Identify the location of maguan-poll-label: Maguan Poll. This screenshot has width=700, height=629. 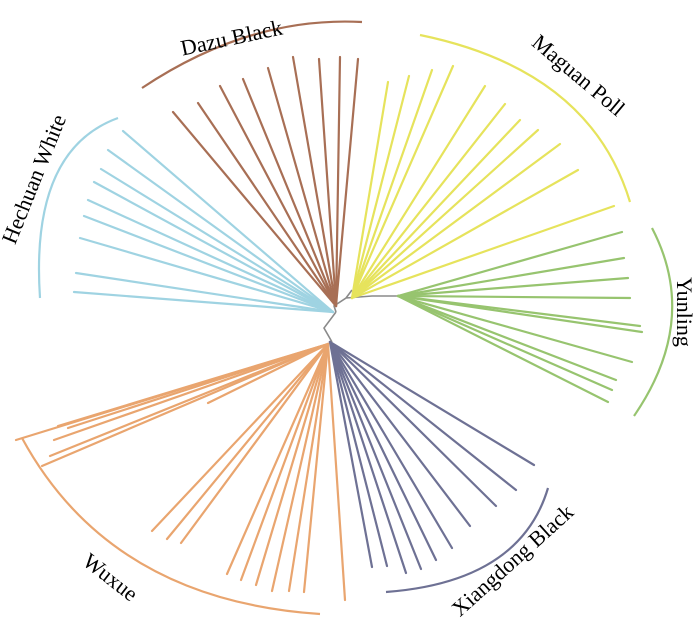
(578, 75).